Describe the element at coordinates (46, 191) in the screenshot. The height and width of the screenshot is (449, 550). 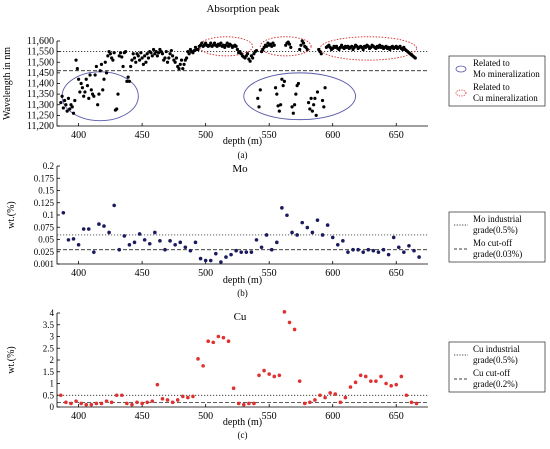
I see `y-tick-label: 0.15` at that location.